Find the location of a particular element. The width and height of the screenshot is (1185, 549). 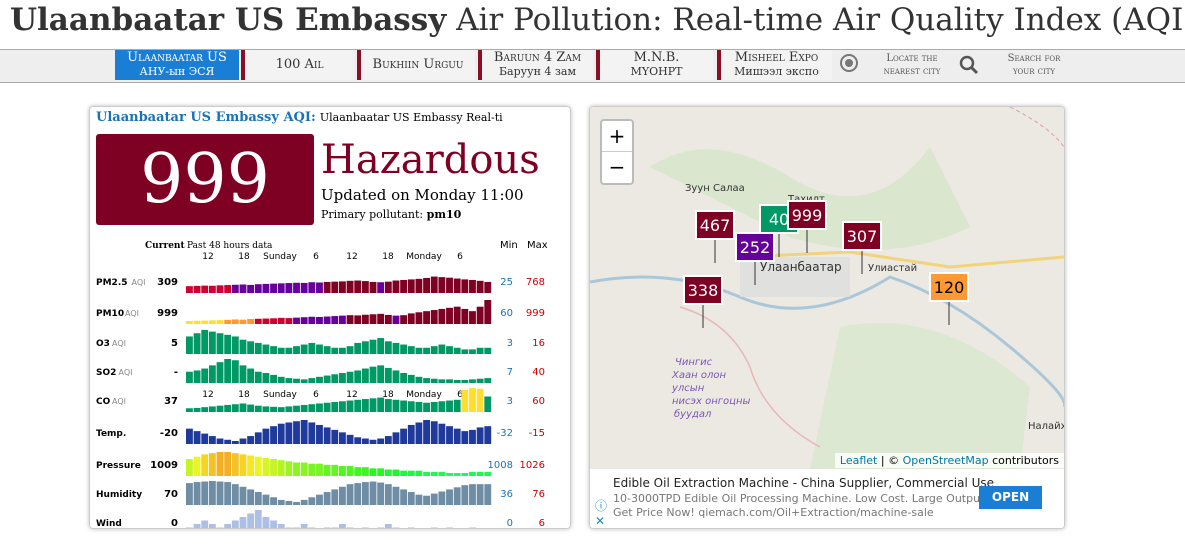

place-label: Чингис is located at coordinates (694, 362).